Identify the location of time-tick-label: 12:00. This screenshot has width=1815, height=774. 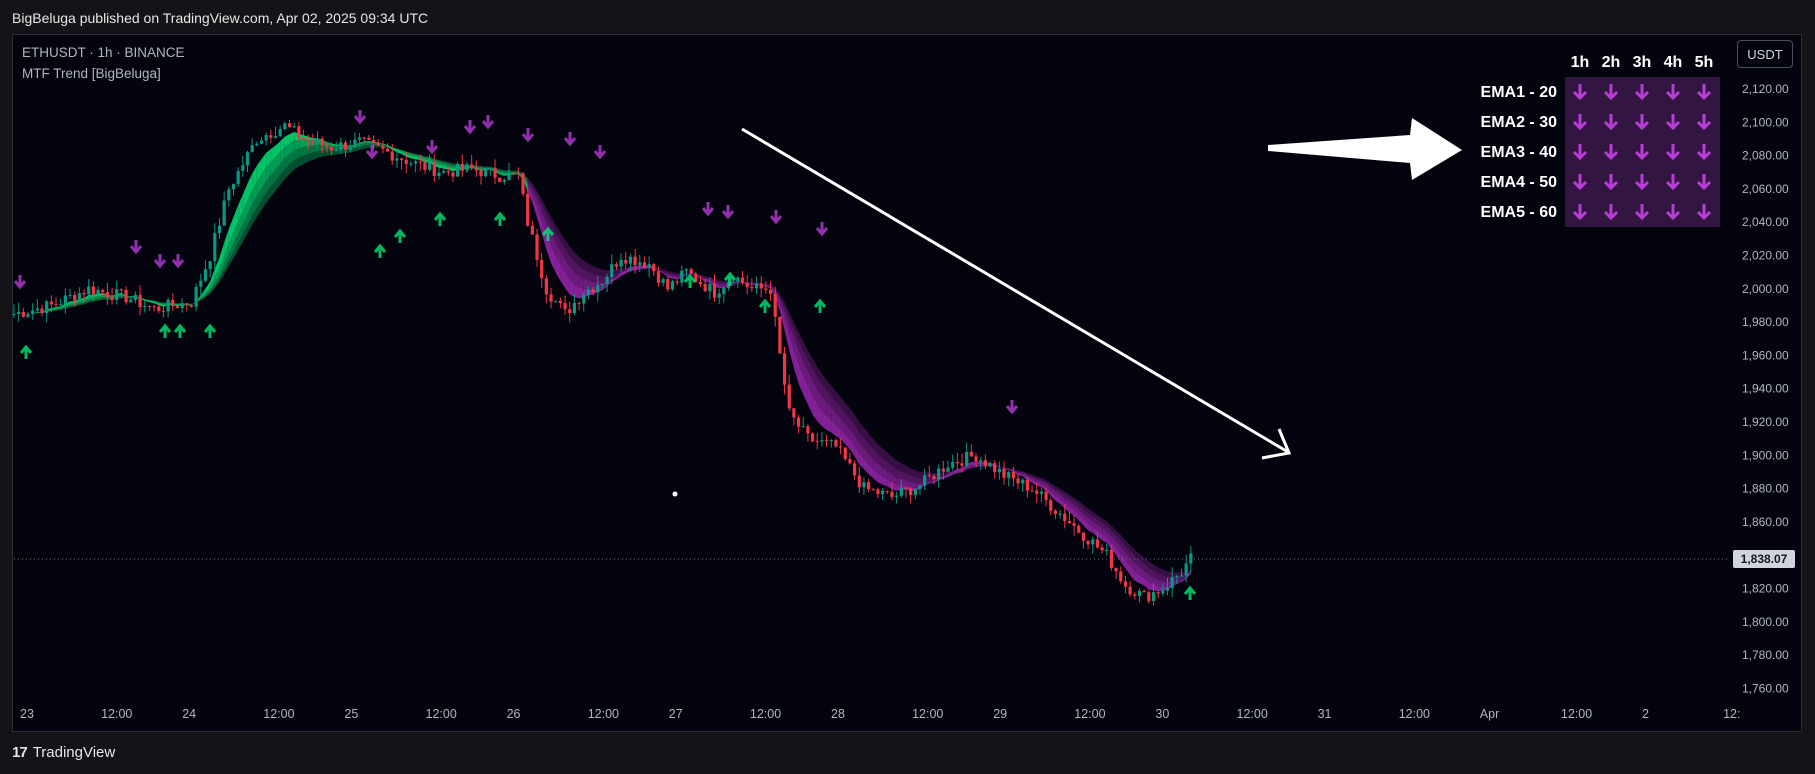
(1414, 714).